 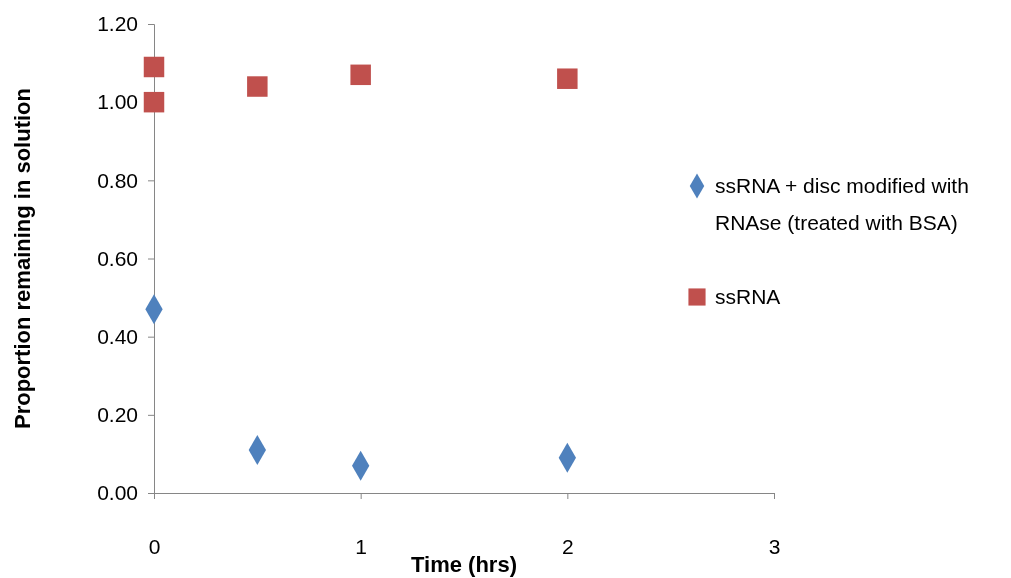 I want to click on y-tick-label: 1.20, so click(x=117, y=24).